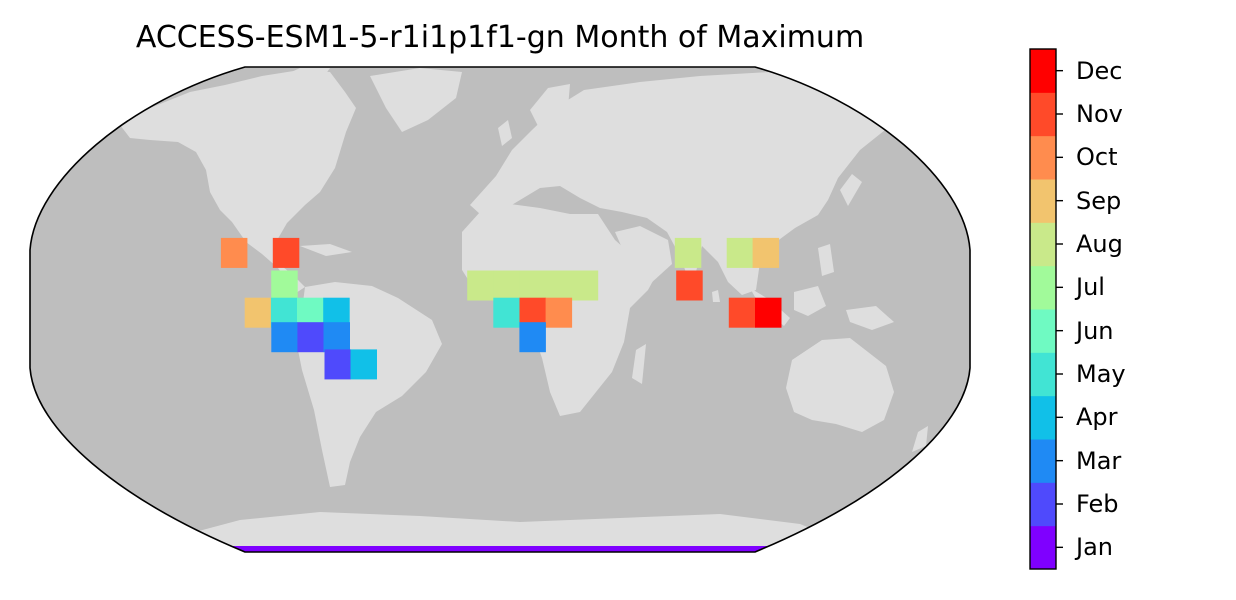 This screenshot has height=600, width=1236. I want to click on colorbar-label-feb: Feb, so click(1097, 504).